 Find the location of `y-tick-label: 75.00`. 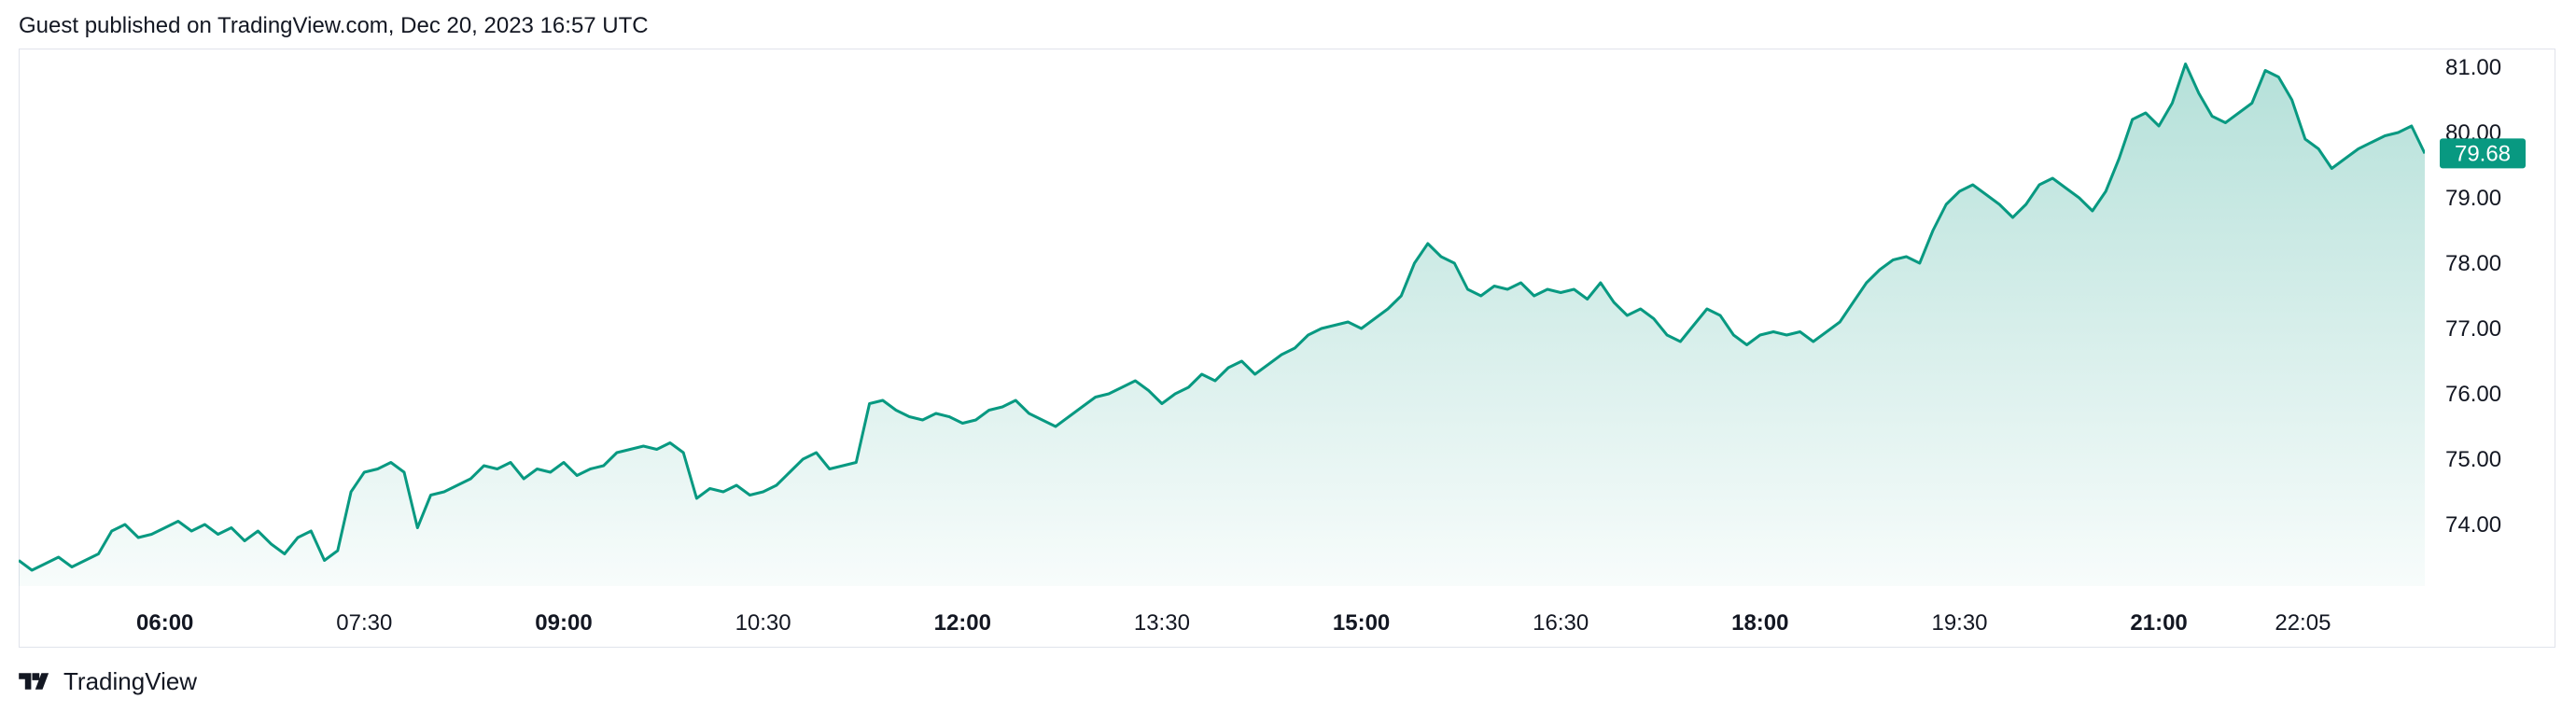

y-tick-label: 75.00 is located at coordinates (2473, 460).